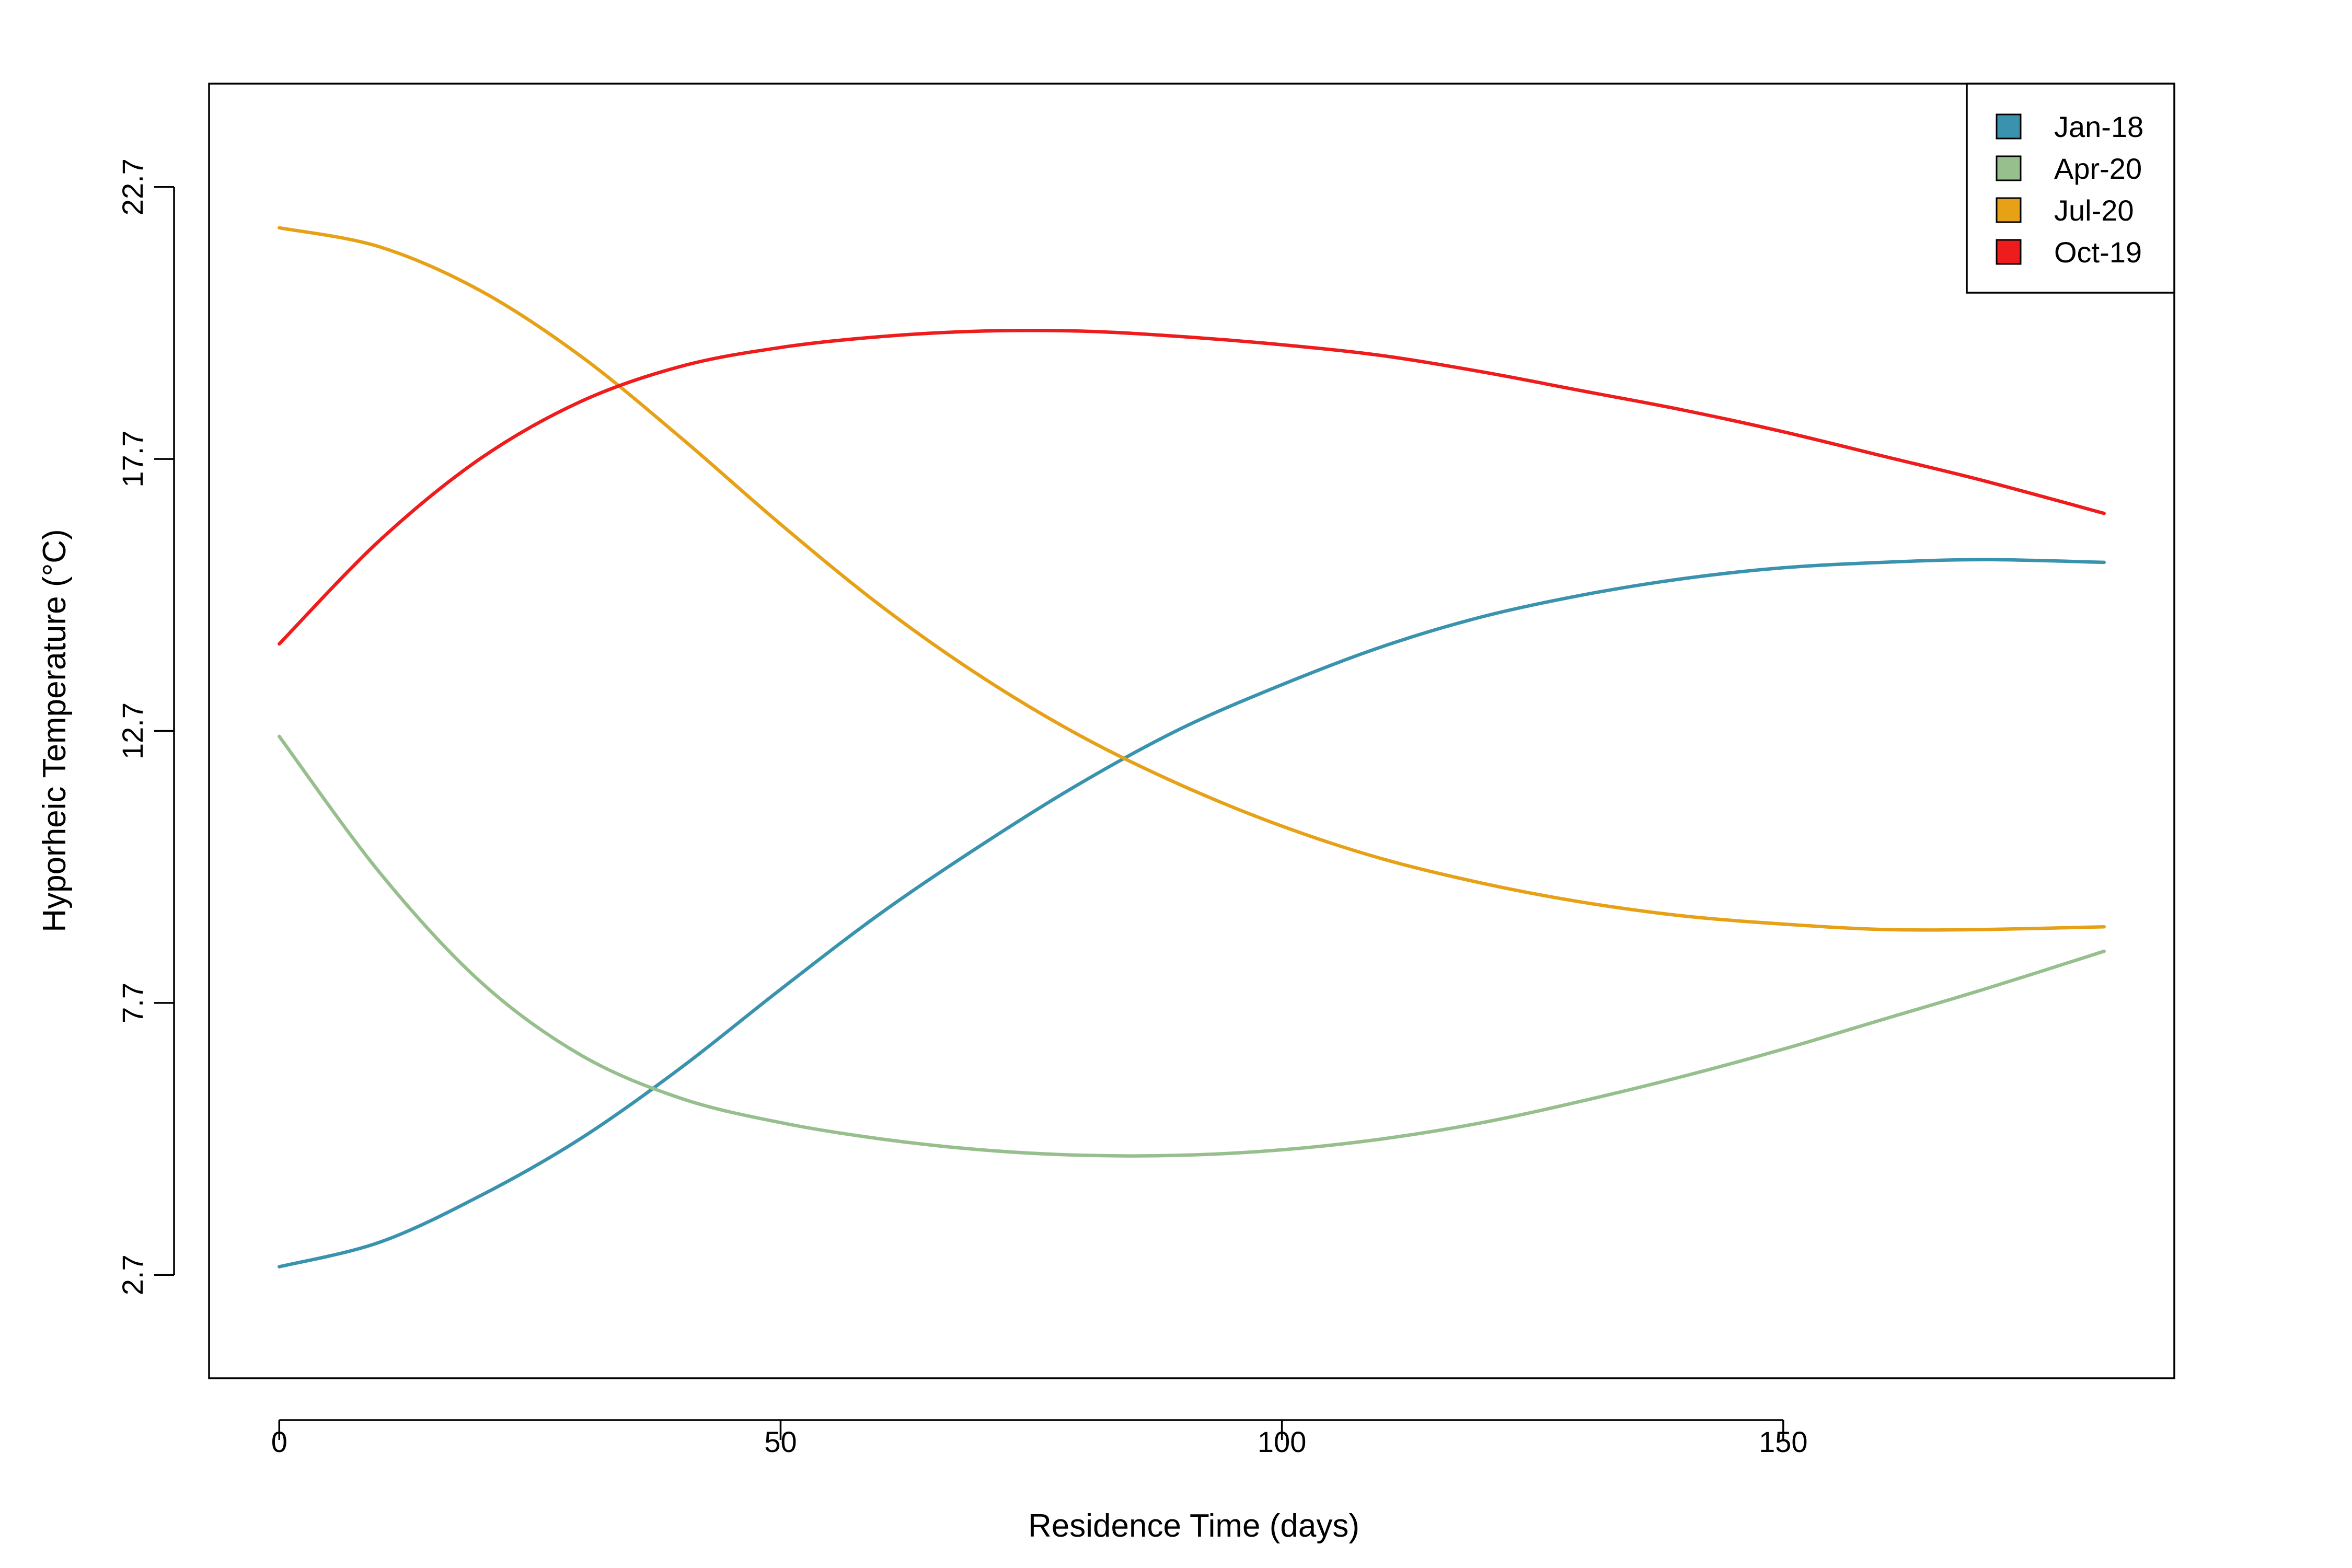  I want to click on y-axis: 2.7 7.7 12.7 17.7 22.7, so click(145, 726).